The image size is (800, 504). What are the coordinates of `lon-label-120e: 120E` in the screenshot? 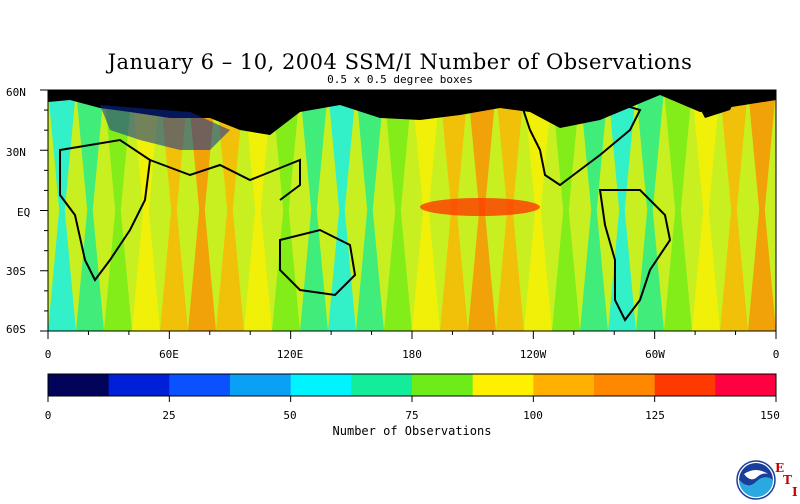 It's located at (290, 354).